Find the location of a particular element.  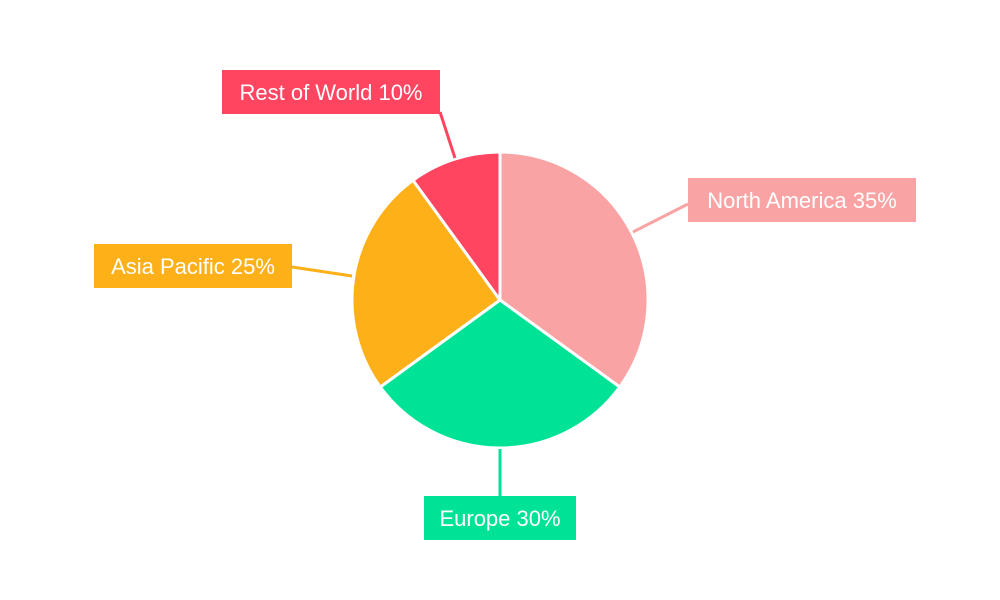

pie-slice-europe is located at coordinates (500, 374).